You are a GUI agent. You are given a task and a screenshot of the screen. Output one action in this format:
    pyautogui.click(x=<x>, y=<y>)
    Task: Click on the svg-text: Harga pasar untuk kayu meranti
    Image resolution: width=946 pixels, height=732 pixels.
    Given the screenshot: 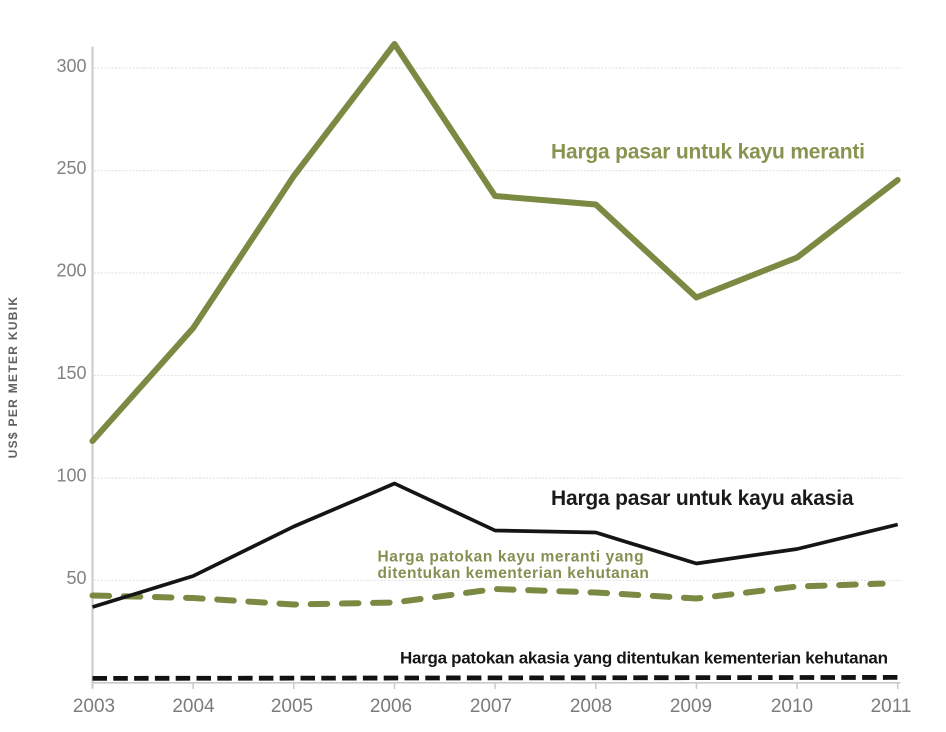 What is the action you would take?
    pyautogui.click(x=708, y=152)
    